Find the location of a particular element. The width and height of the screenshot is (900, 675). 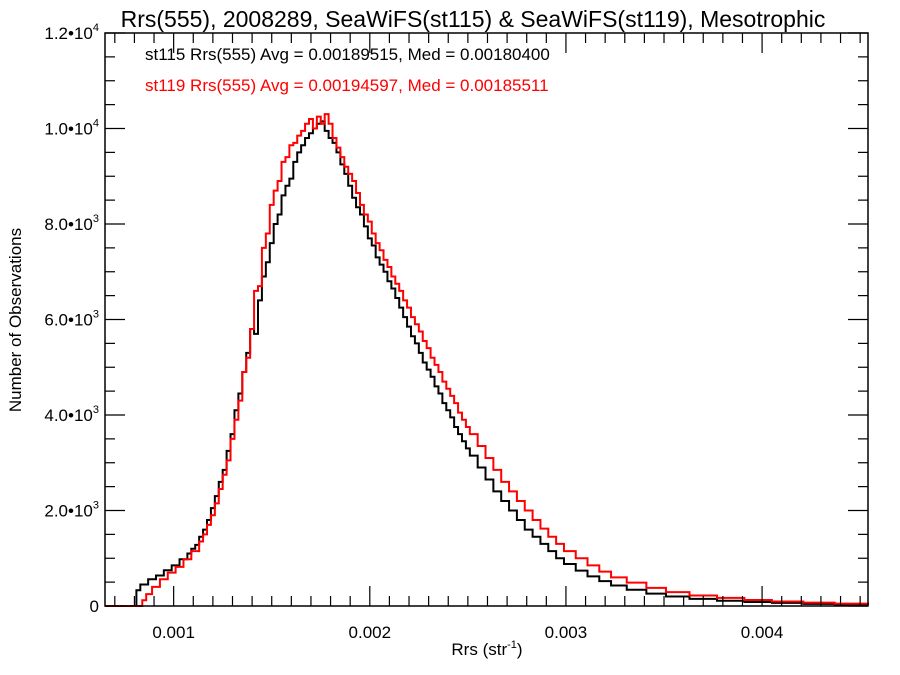

y-tick-label: 1.0•104 is located at coordinates (71, 128).